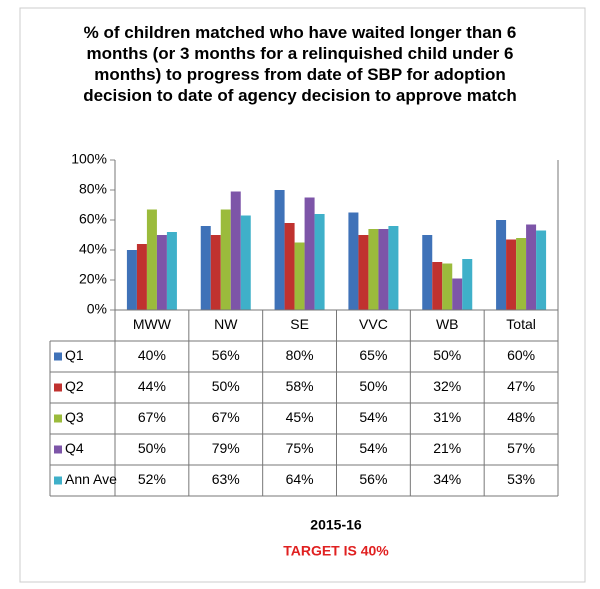 This screenshot has width=600, height=589. I want to click on table-value: 64%, so click(300, 479).